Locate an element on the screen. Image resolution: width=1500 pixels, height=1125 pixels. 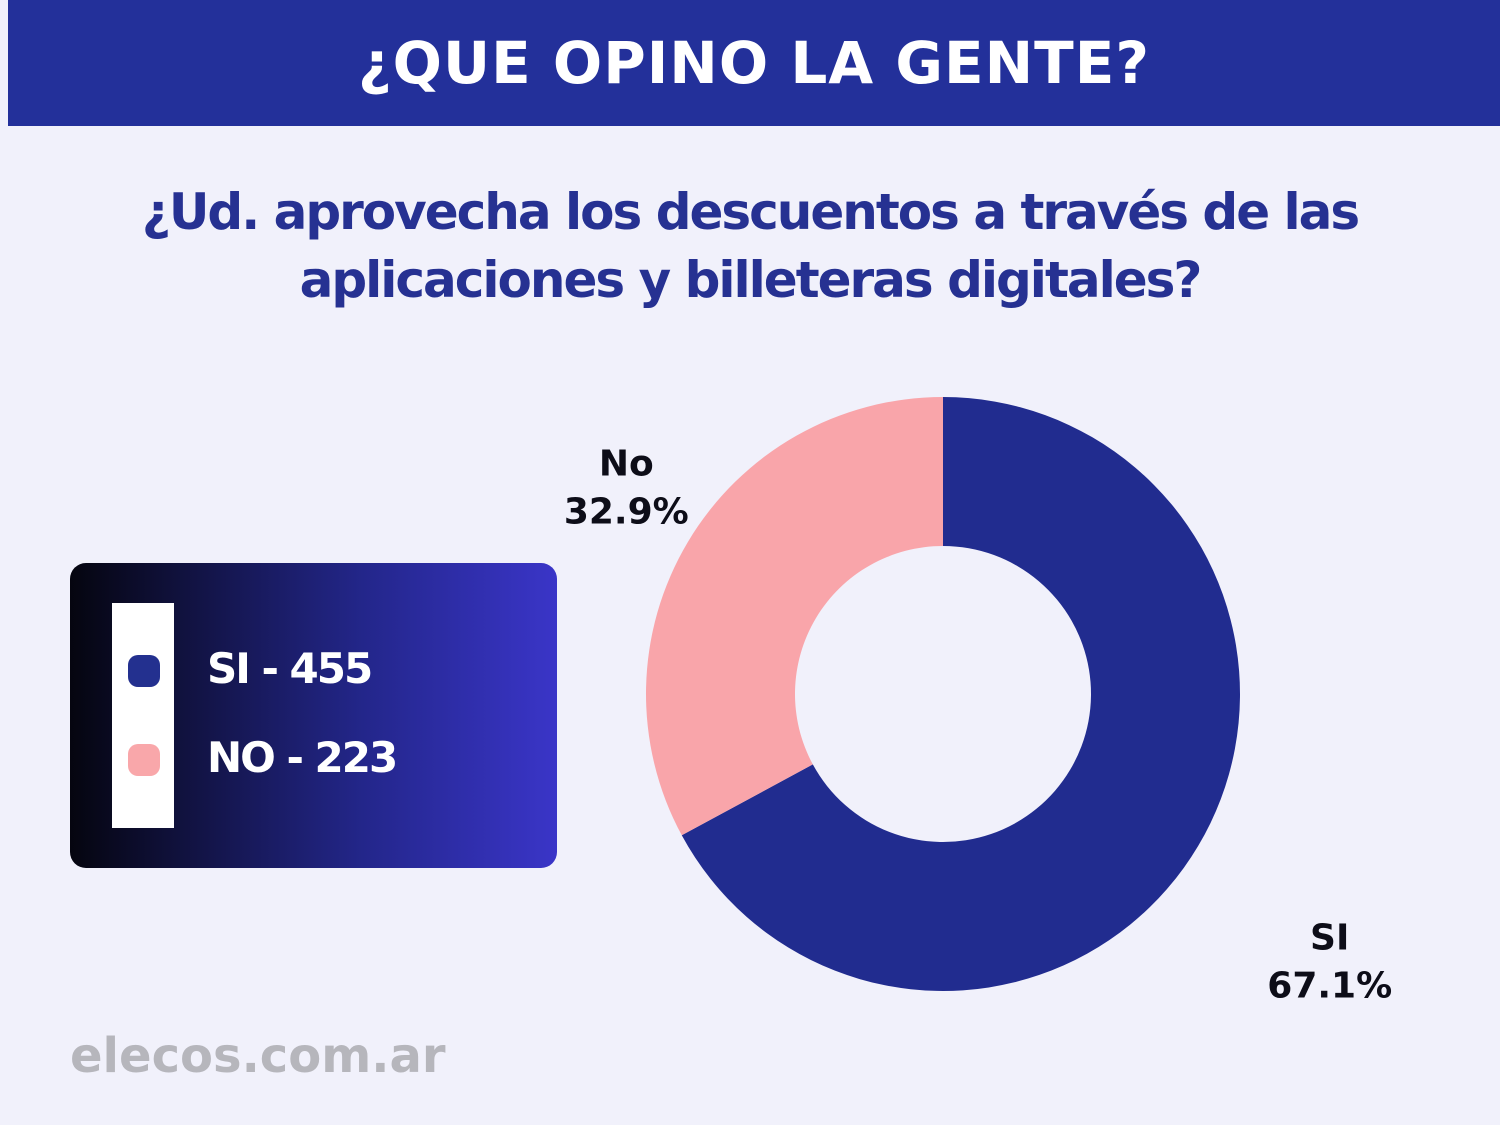
legend-item-si: SI - 455 is located at coordinates (313, 669).